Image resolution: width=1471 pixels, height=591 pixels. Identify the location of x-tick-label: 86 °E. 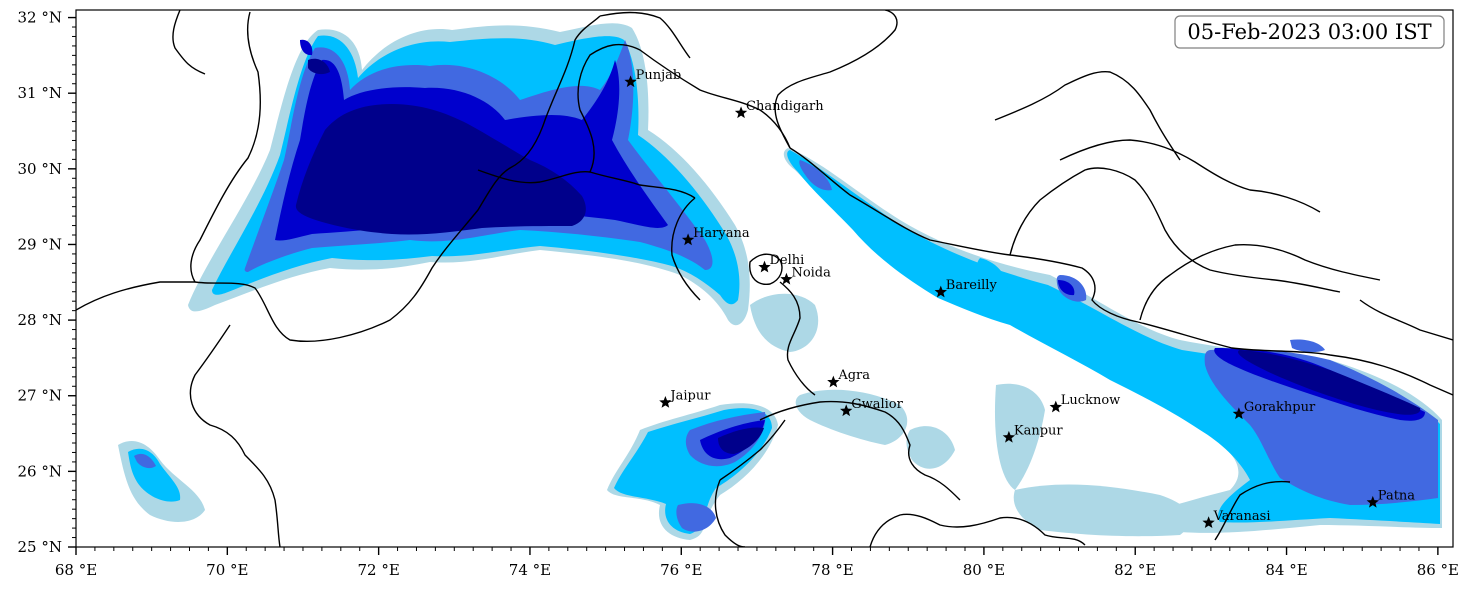
(1438, 570).